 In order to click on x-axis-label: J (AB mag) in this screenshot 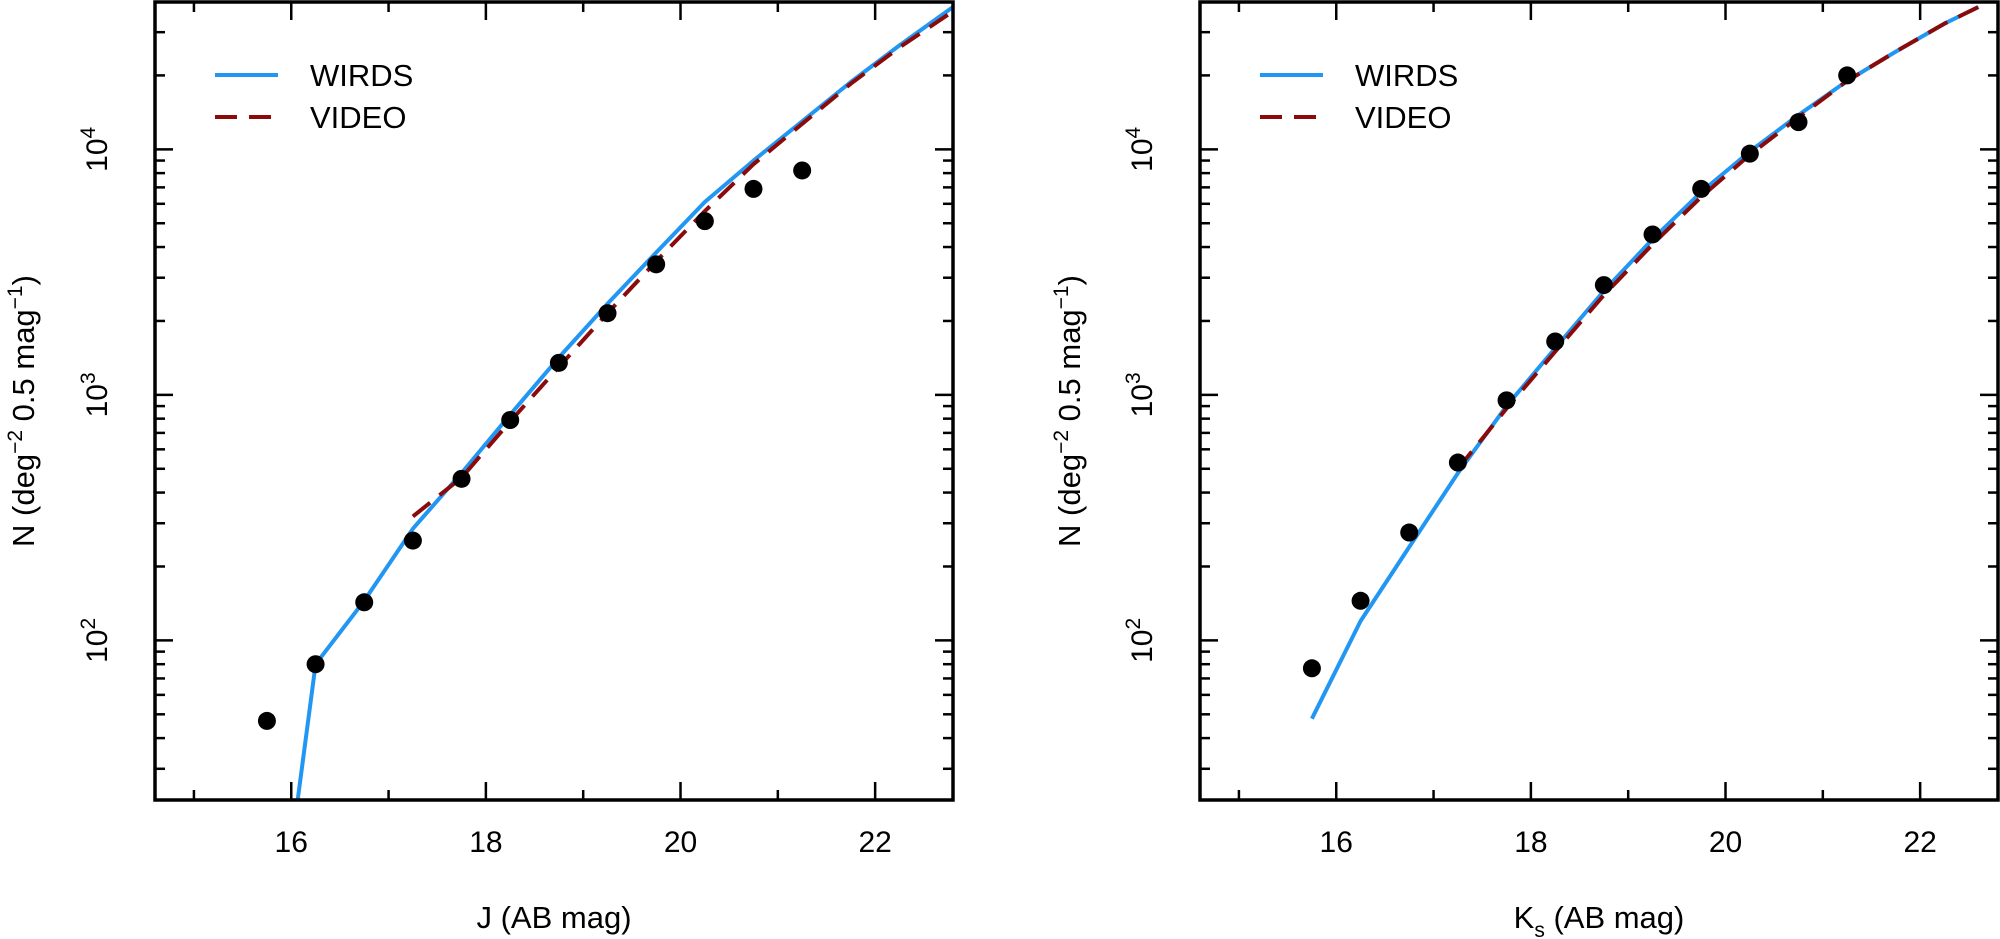, I will do `click(553, 917)`.